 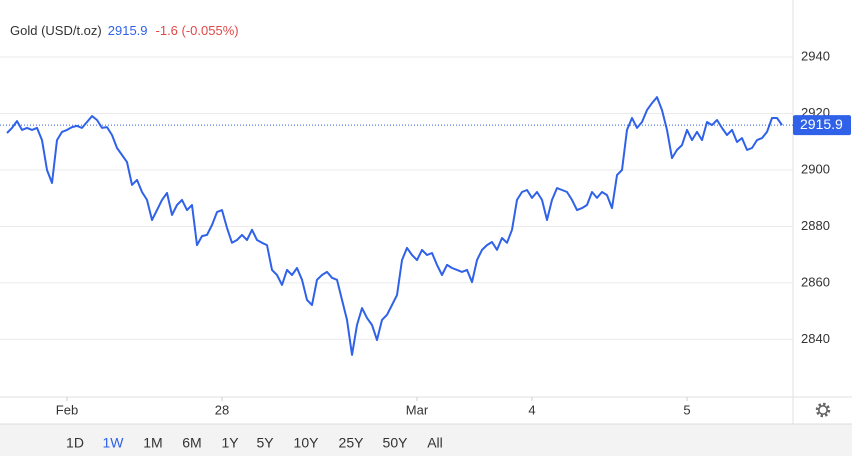 I want to click on x-tick-label: Mar, so click(x=417, y=409).